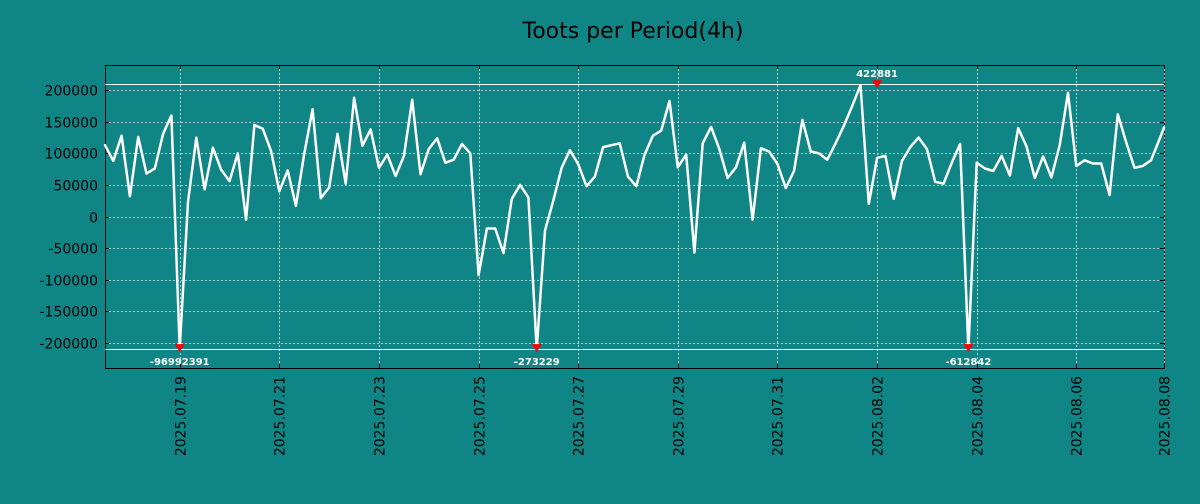 The image size is (1200, 504). Describe the element at coordinates (69, 313) in the screenshot. I see `y-tick-label: -150000` at that location.